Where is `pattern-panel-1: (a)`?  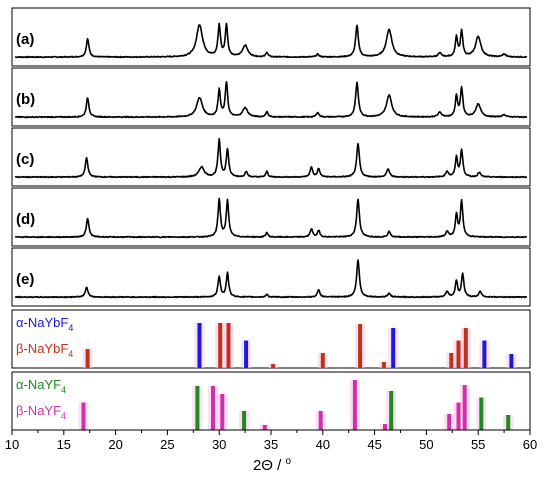
pattern-panel-1: (a) is located at coordinates (271, 37).